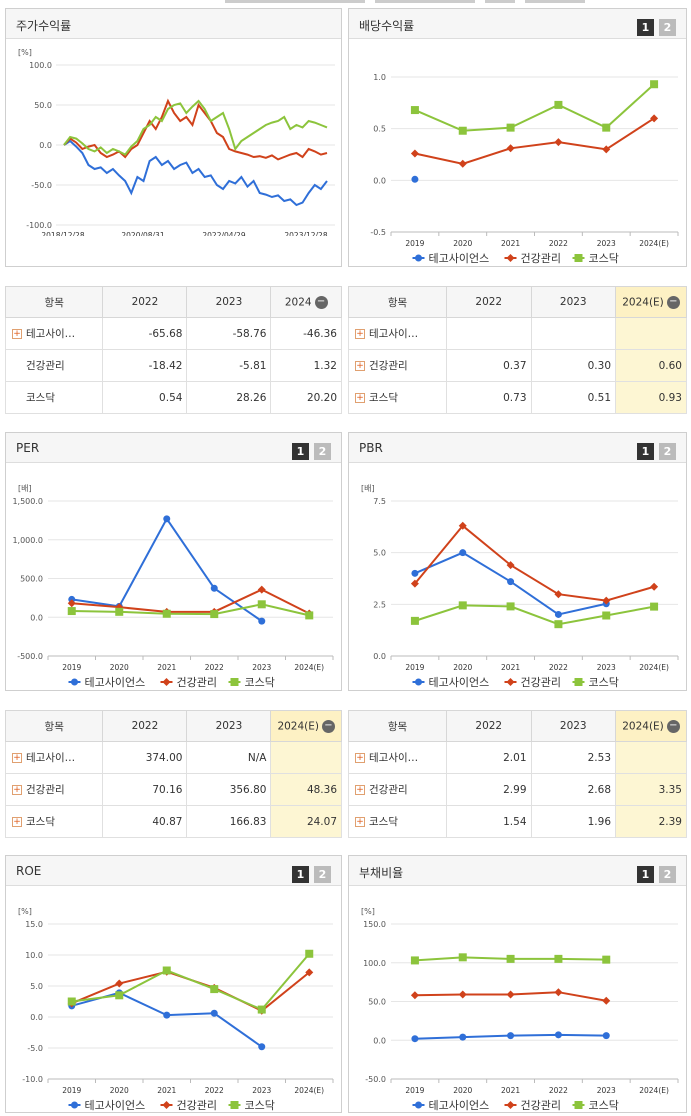  I want to click on table-cell: 2.68, so click(573, 789).